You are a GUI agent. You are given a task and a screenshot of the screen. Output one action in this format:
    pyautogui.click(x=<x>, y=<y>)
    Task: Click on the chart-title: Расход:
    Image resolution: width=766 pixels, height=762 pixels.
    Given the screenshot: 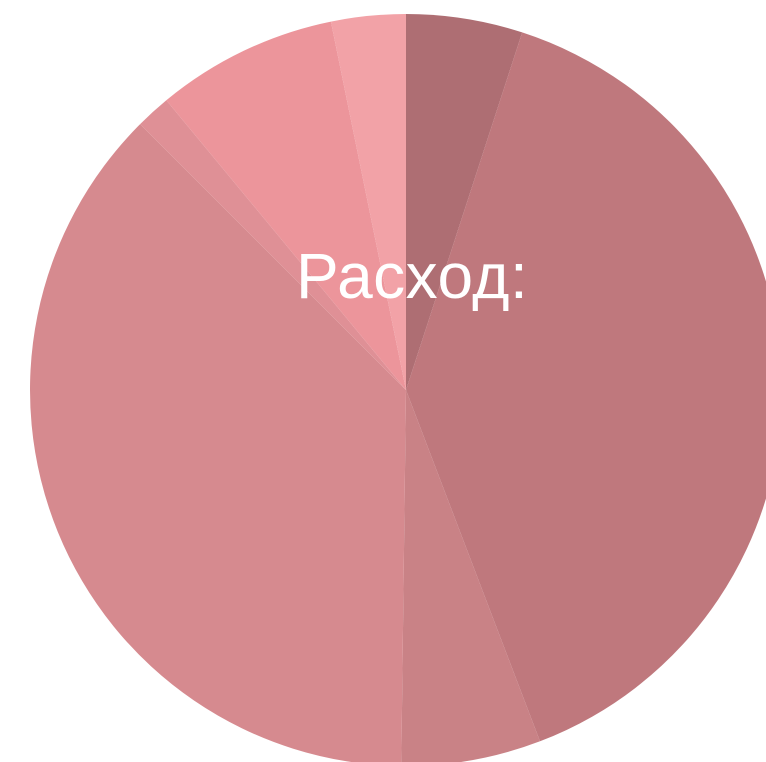 What is the action you would take?
    pyautogui.click(x=412, y=276)
    